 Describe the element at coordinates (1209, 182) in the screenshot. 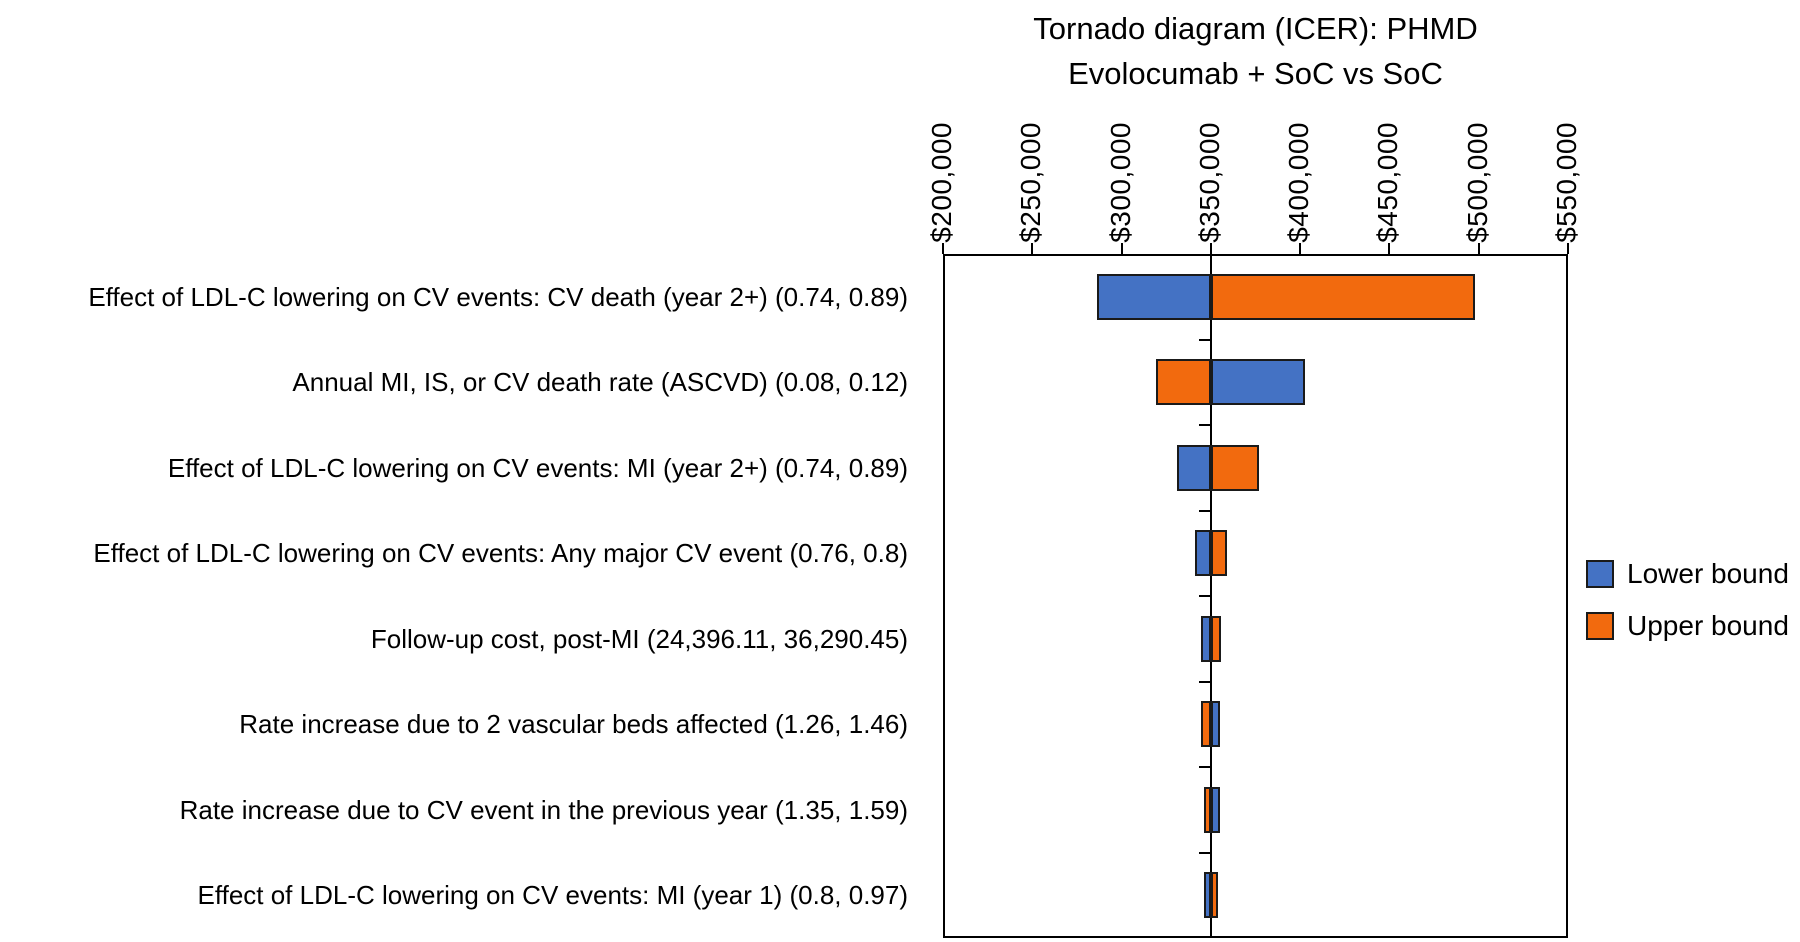

I see `x-axis-tick-label: $350,000` at that location.